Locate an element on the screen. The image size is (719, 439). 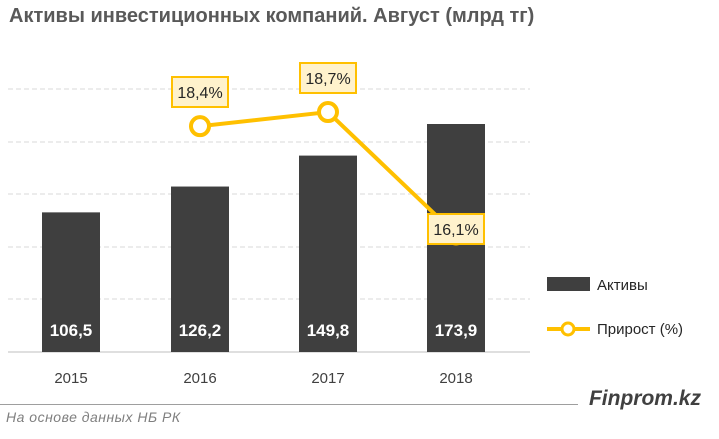
brand-logo: Finprom.kz is located at coordinates (644, 398).